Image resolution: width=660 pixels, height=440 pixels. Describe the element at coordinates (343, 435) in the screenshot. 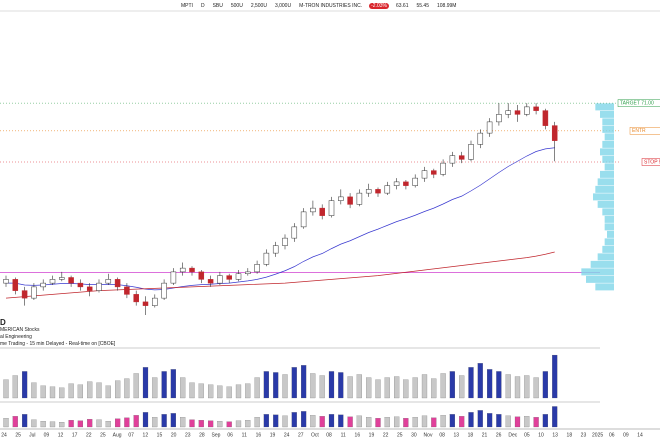

I see `x-tick-label: 11` at that location.